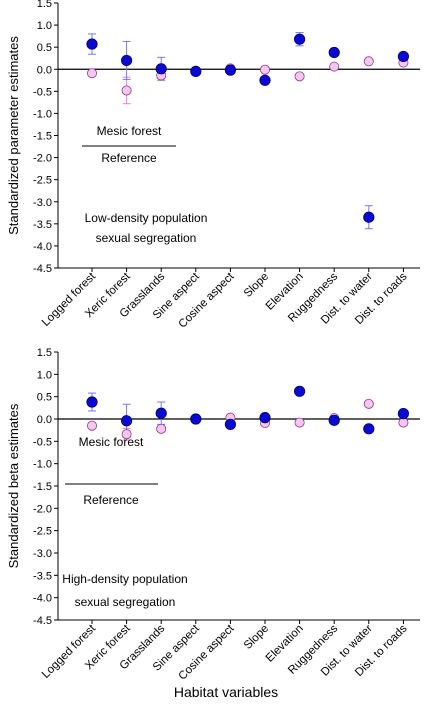 Image resolution: width=436 pixels, height=706 pixels. What do you see at coordinates (226, 692) in the screenshot?
I see `shared-x-axis-label: Habitat variables` at bounding box center [226, 692].